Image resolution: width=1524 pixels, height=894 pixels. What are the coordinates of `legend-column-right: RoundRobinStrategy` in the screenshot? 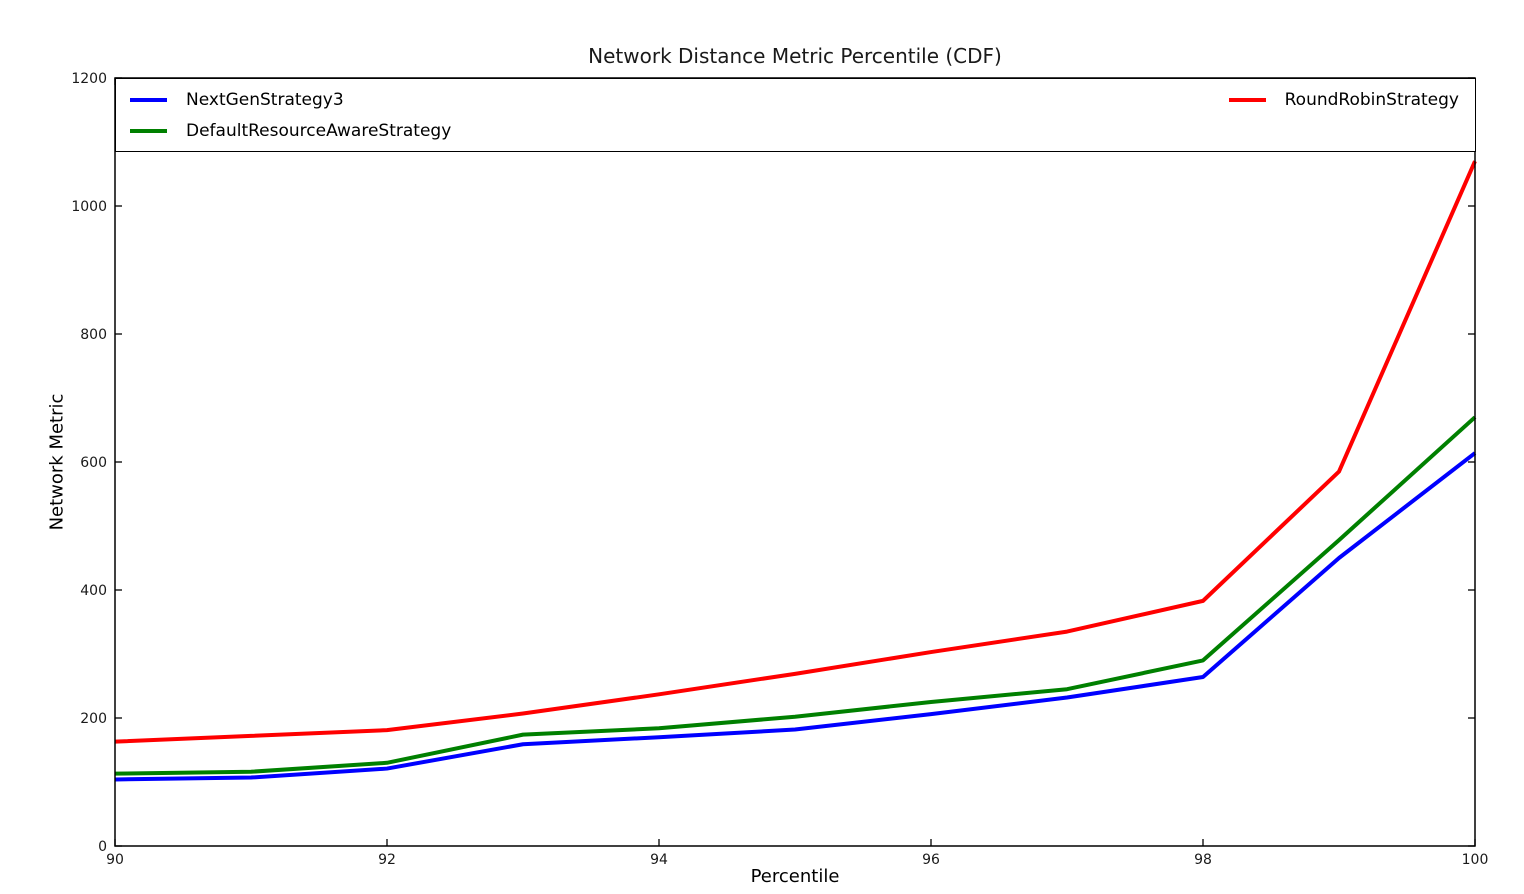 It's located at (1343, 99).